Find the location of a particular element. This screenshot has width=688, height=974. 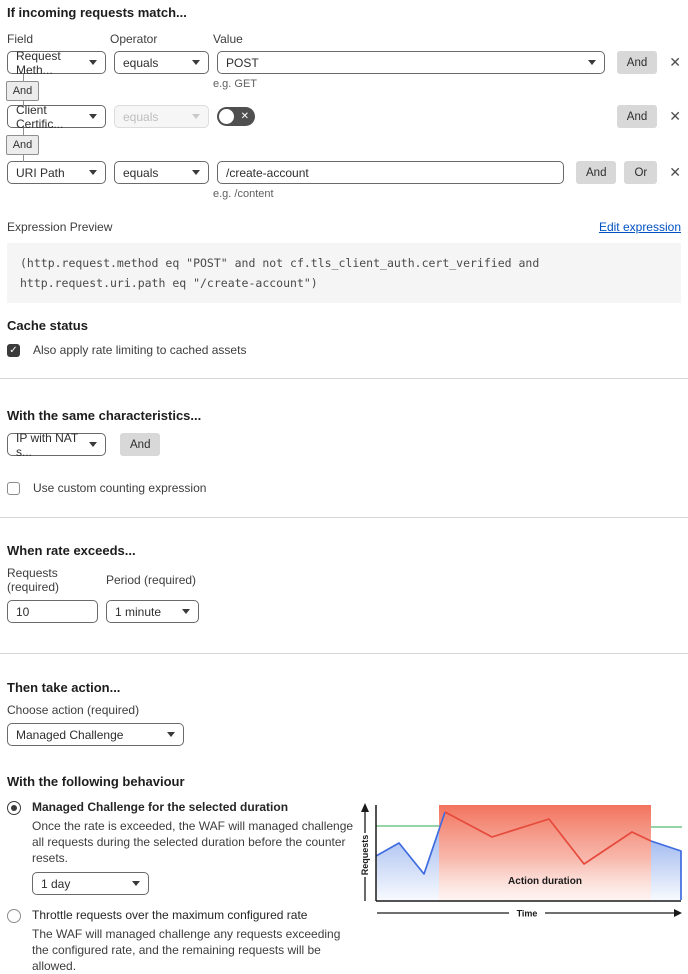

y-axis-label: Requests is located at coordinates (365, 855).